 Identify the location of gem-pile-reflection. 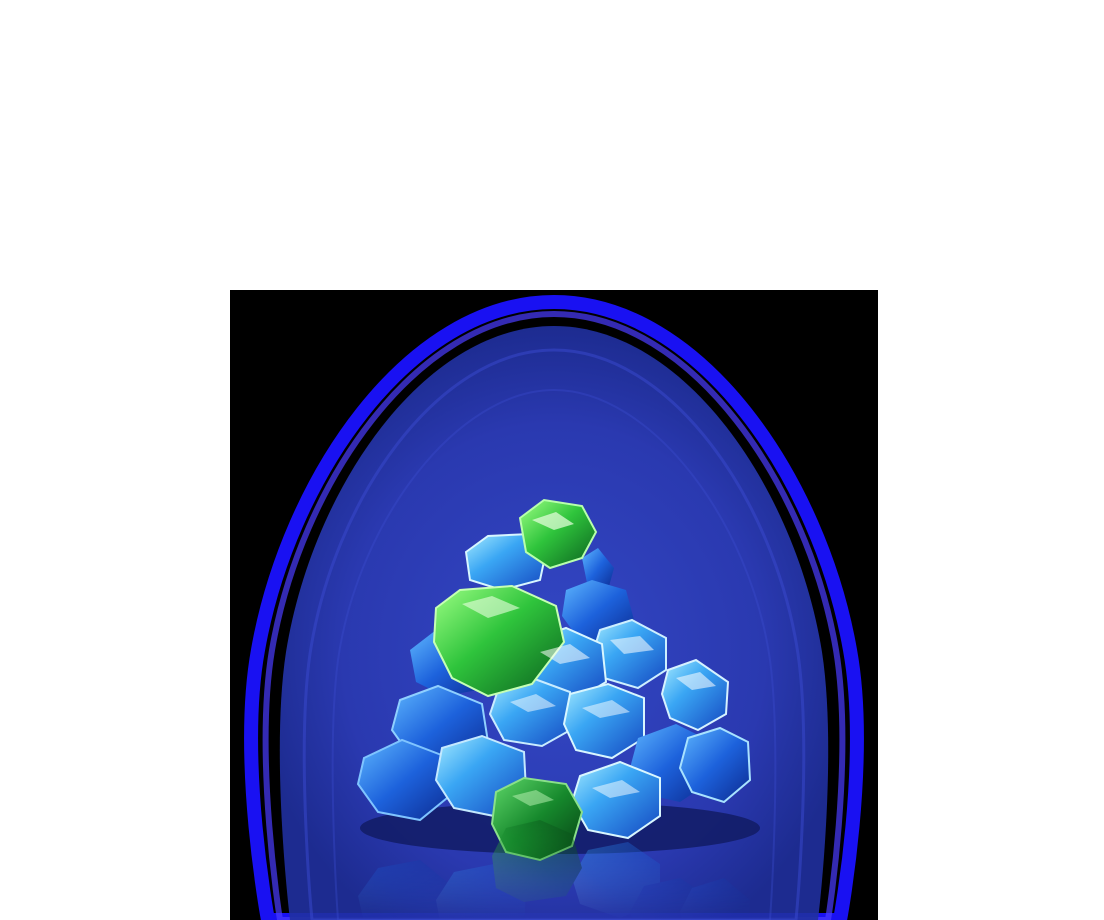
(554, 870).